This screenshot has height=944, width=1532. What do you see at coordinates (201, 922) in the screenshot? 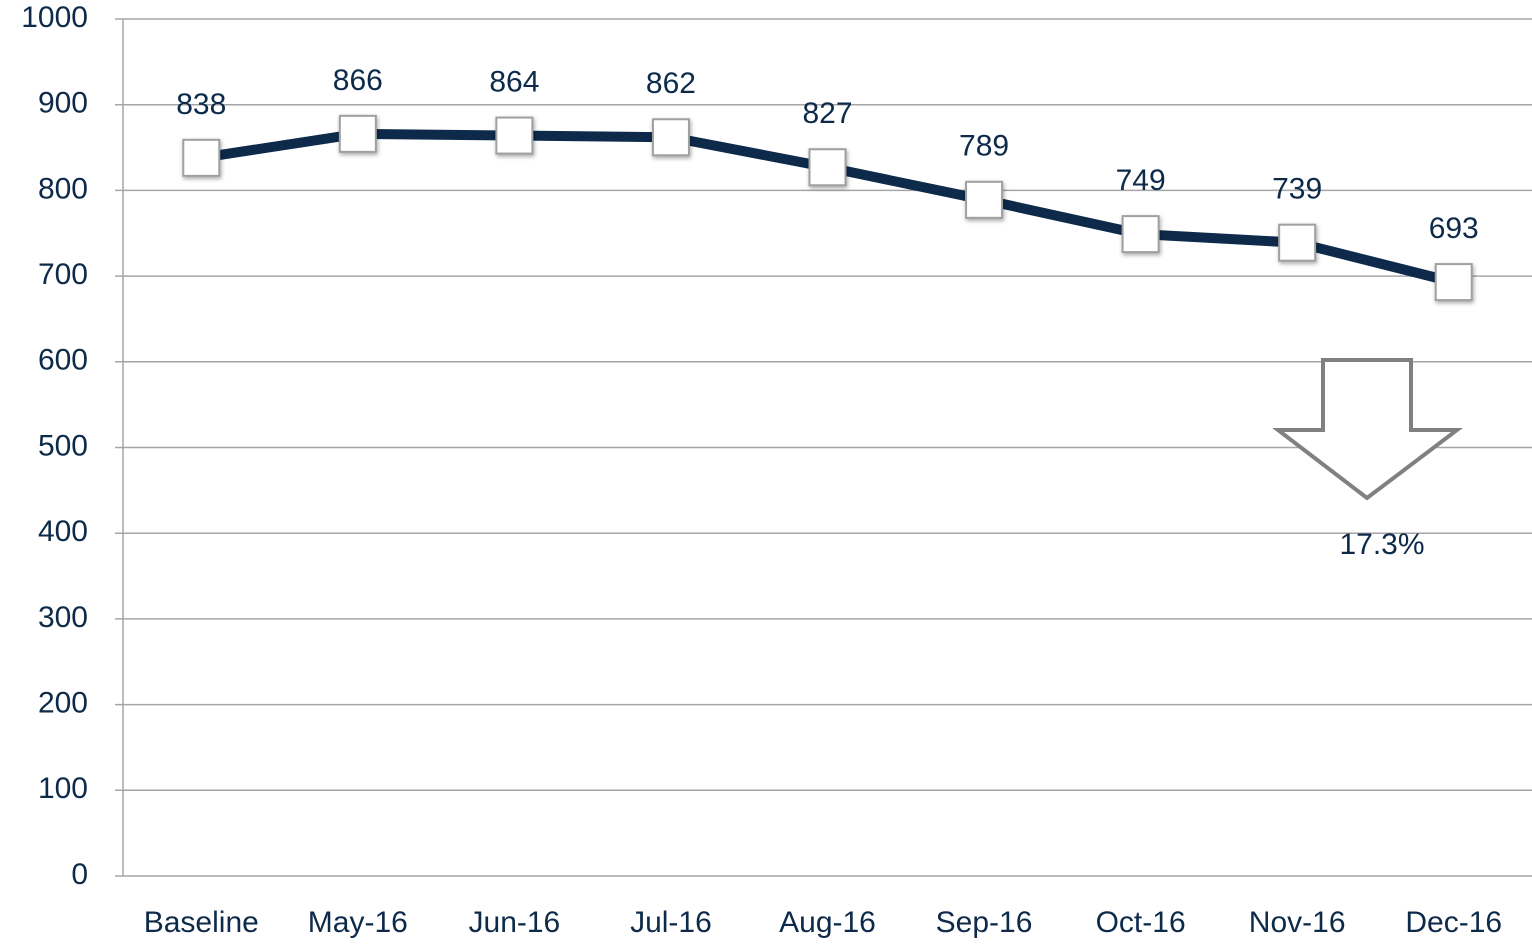
I see `x-tick-label: Baseline` at bounding box center [201, 922].